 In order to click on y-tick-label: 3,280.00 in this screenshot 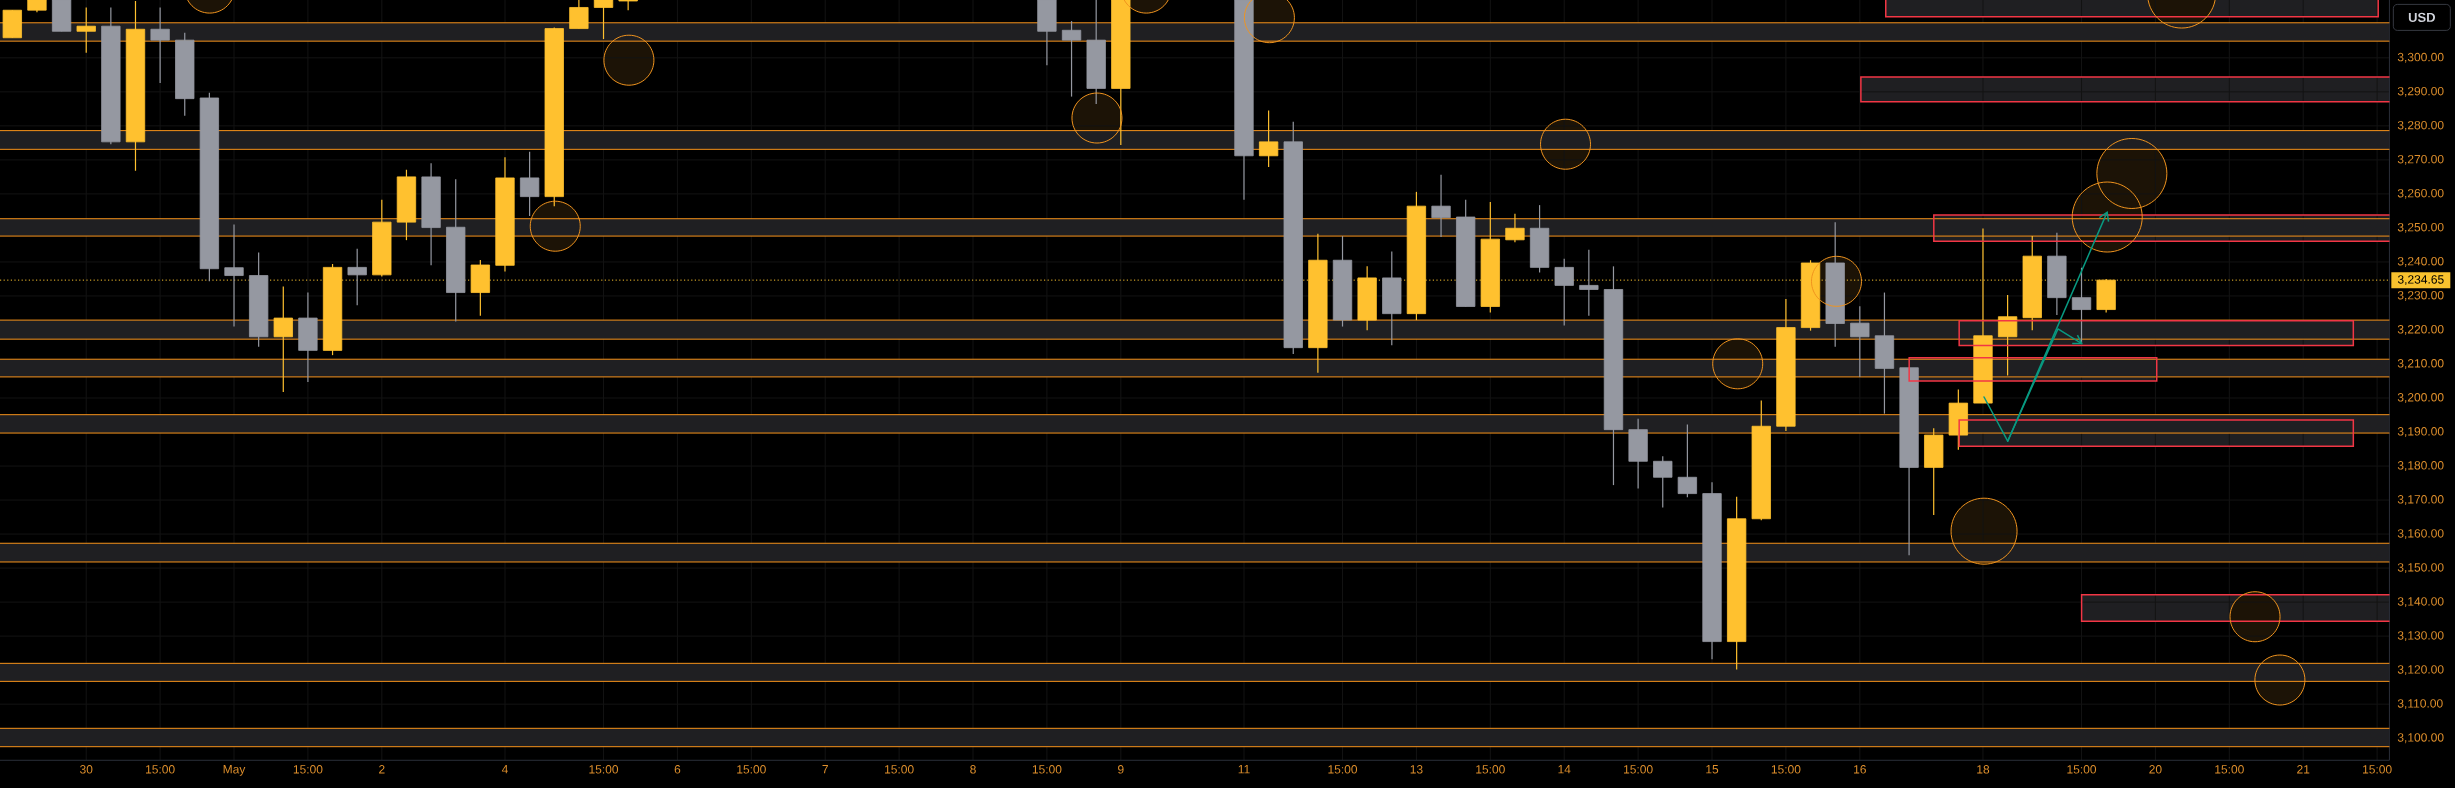, I will do `click(2420, 125)`.